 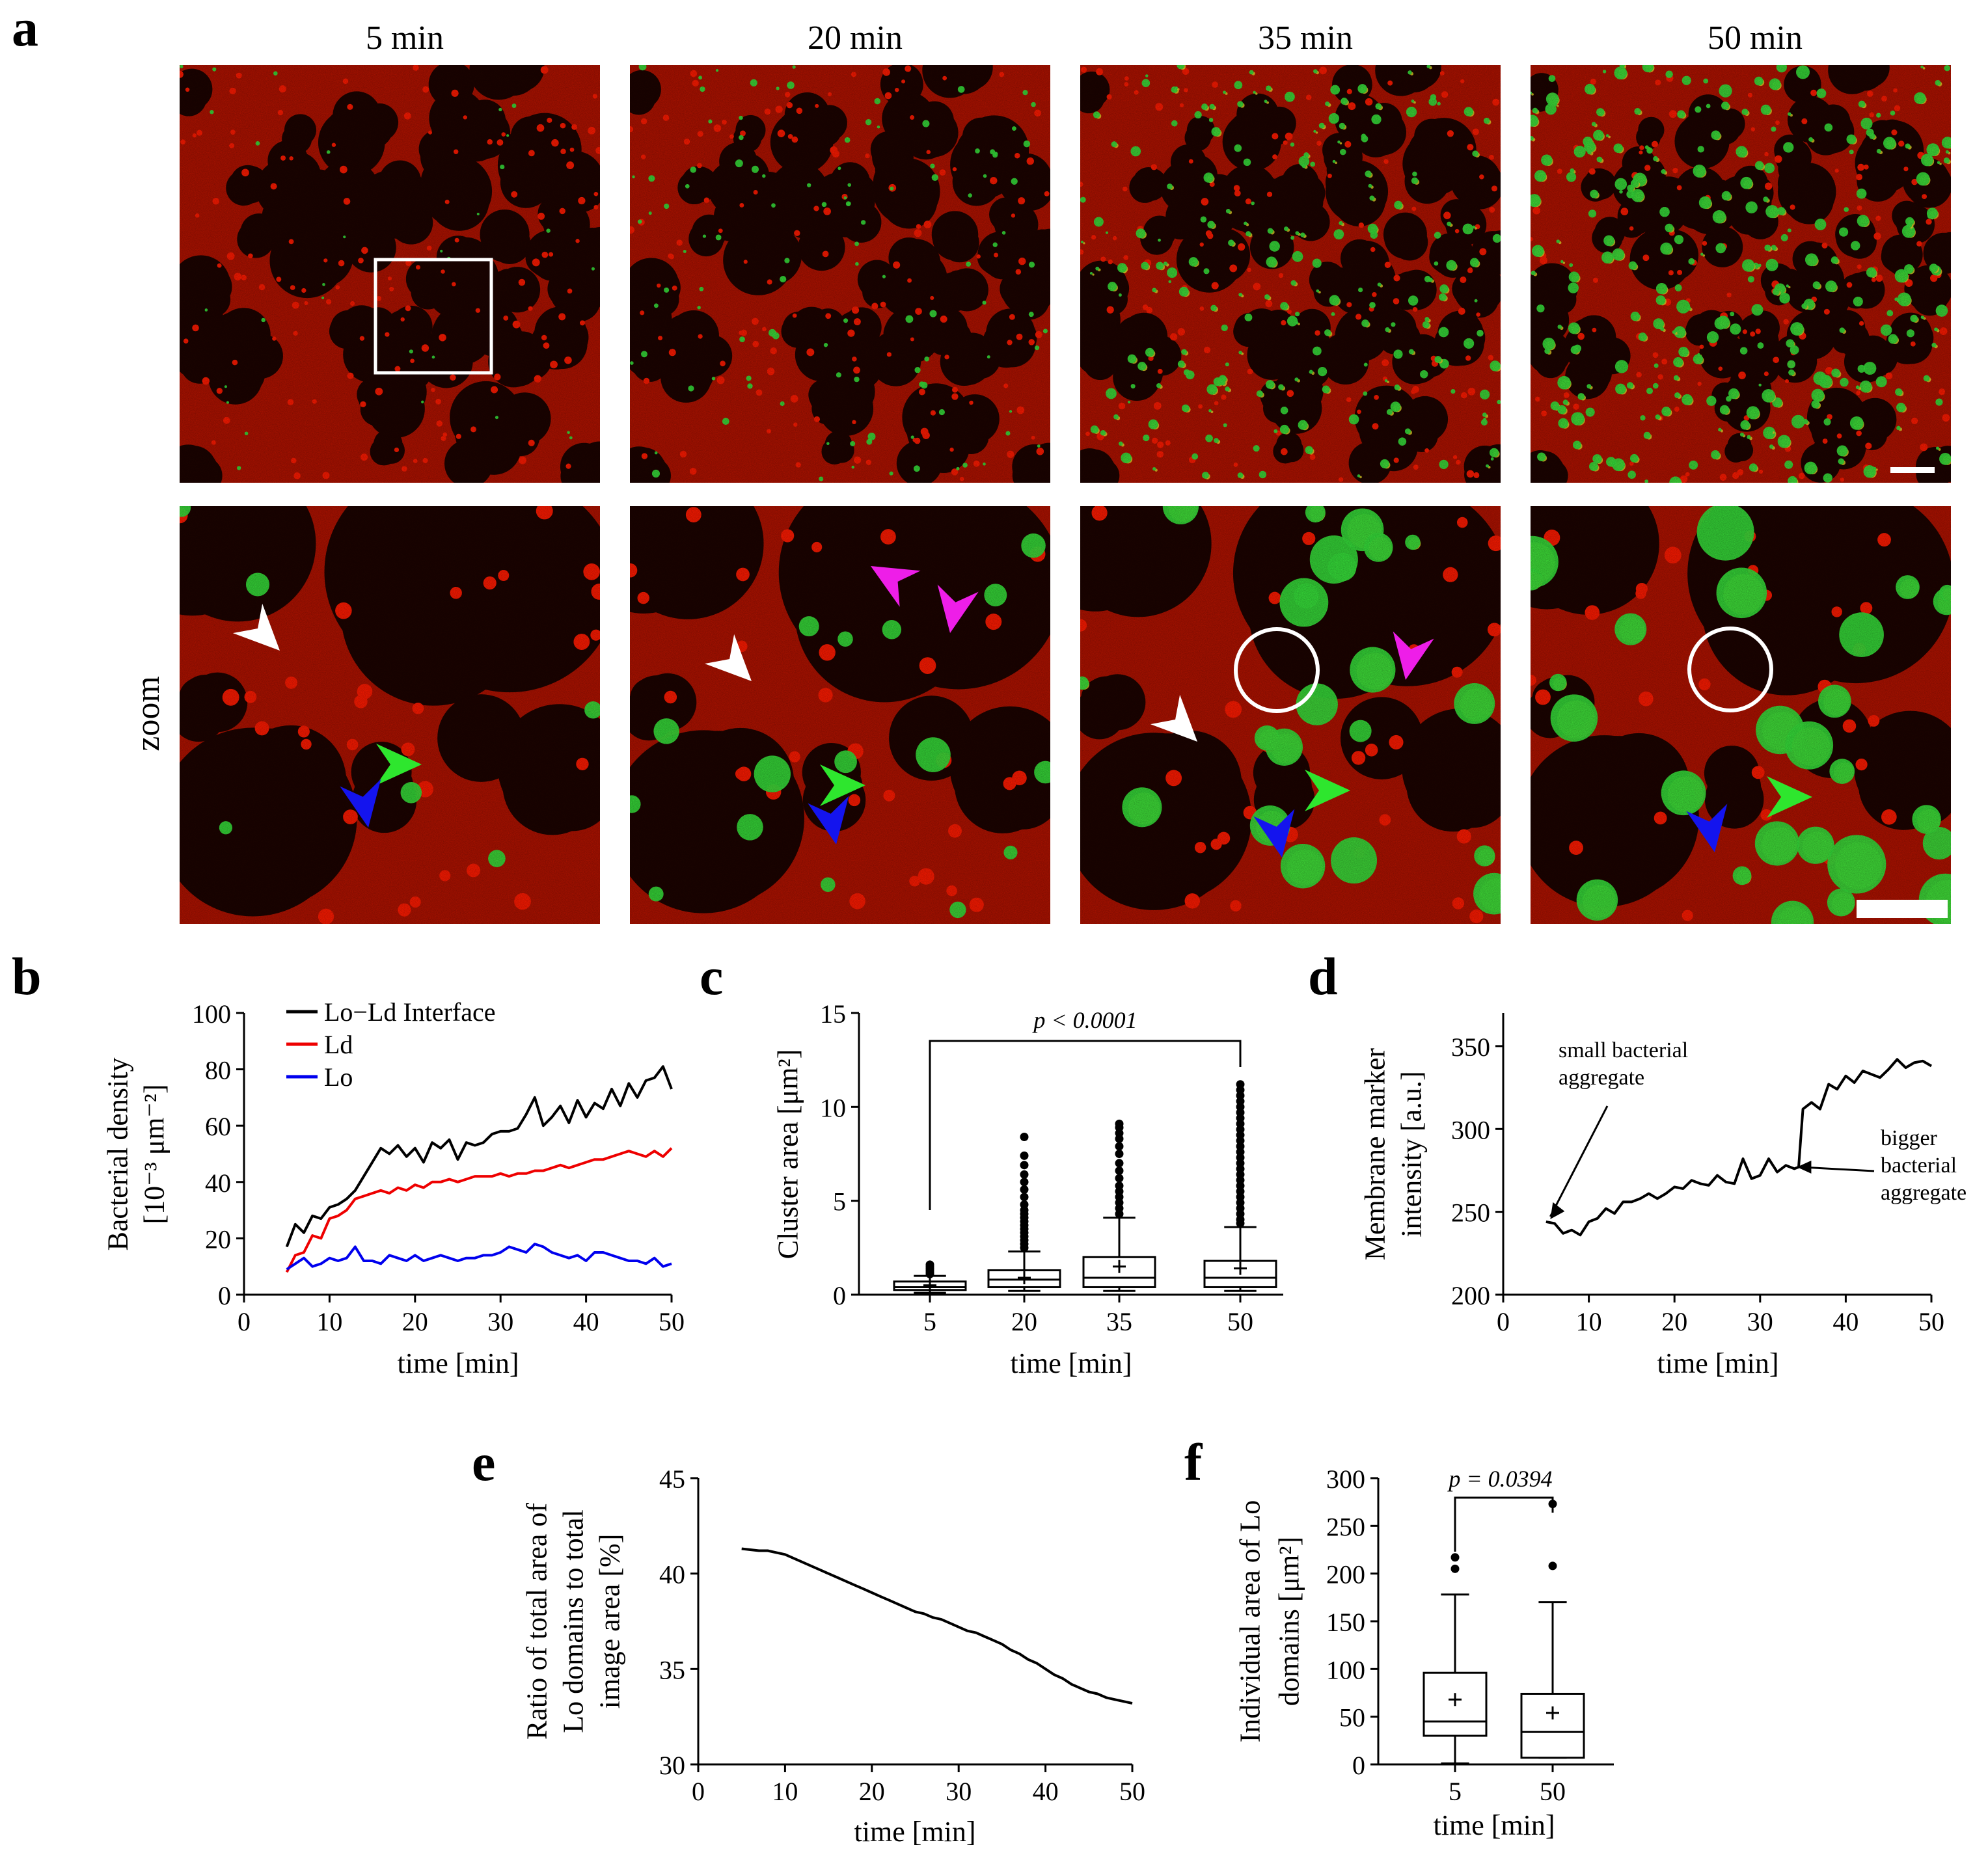 I want to click on x-tick-label: 30, so click(x=1760, y=1321).